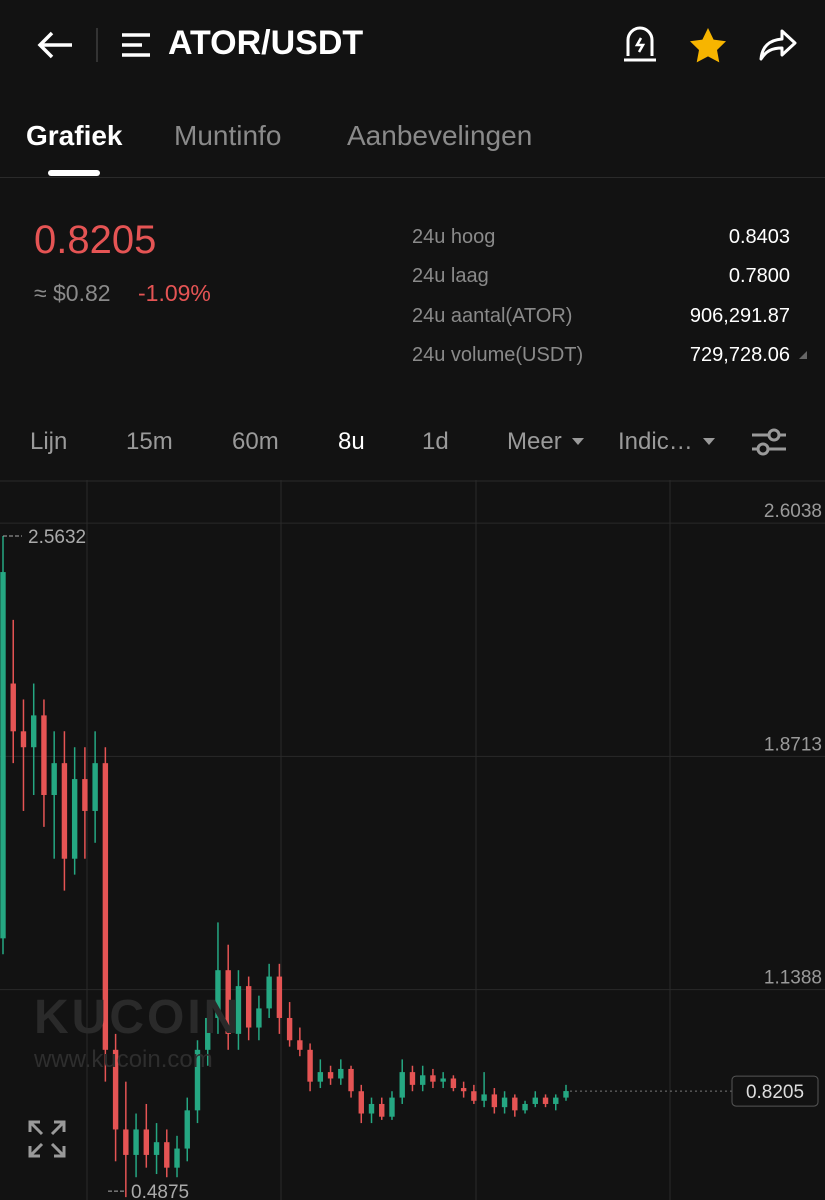 The image size is (825, 1200). Describe the element at coordinates (450, 276) in the screenshot. I see `stat-label: 24u laag` at that location.